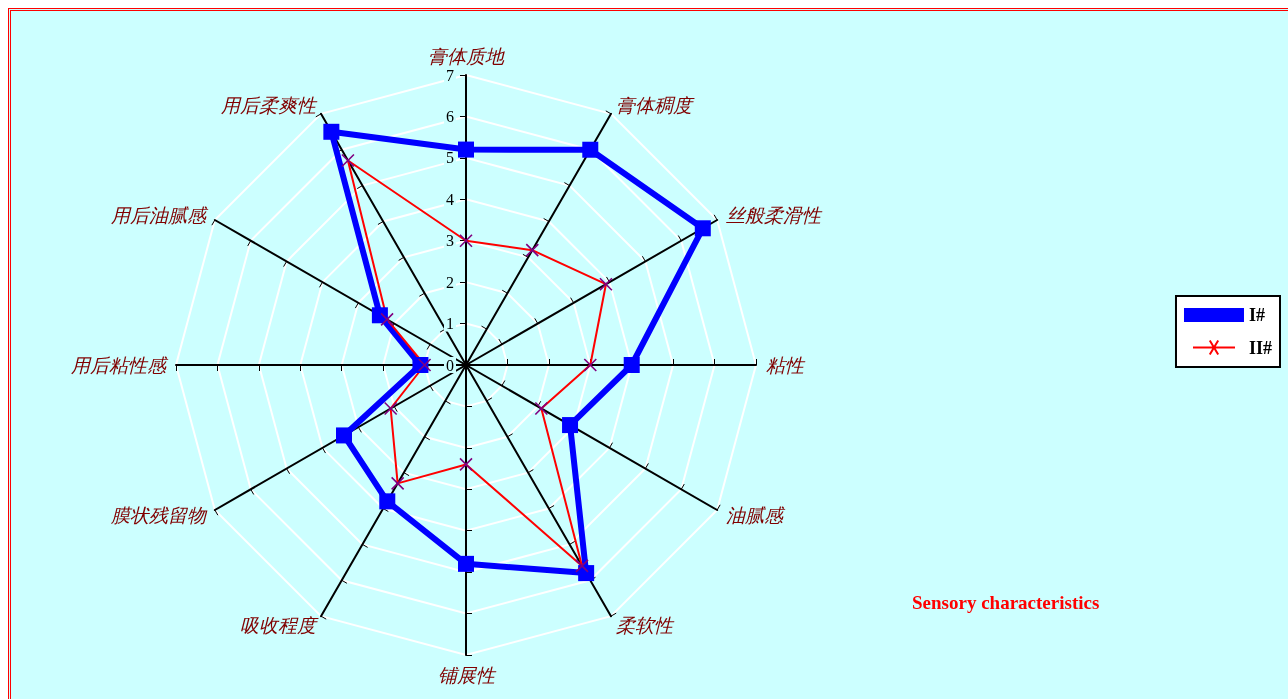  Describe the element at coordinates (786, 365) in the screenshot. I see `spoke-label: 粘性` at that location.